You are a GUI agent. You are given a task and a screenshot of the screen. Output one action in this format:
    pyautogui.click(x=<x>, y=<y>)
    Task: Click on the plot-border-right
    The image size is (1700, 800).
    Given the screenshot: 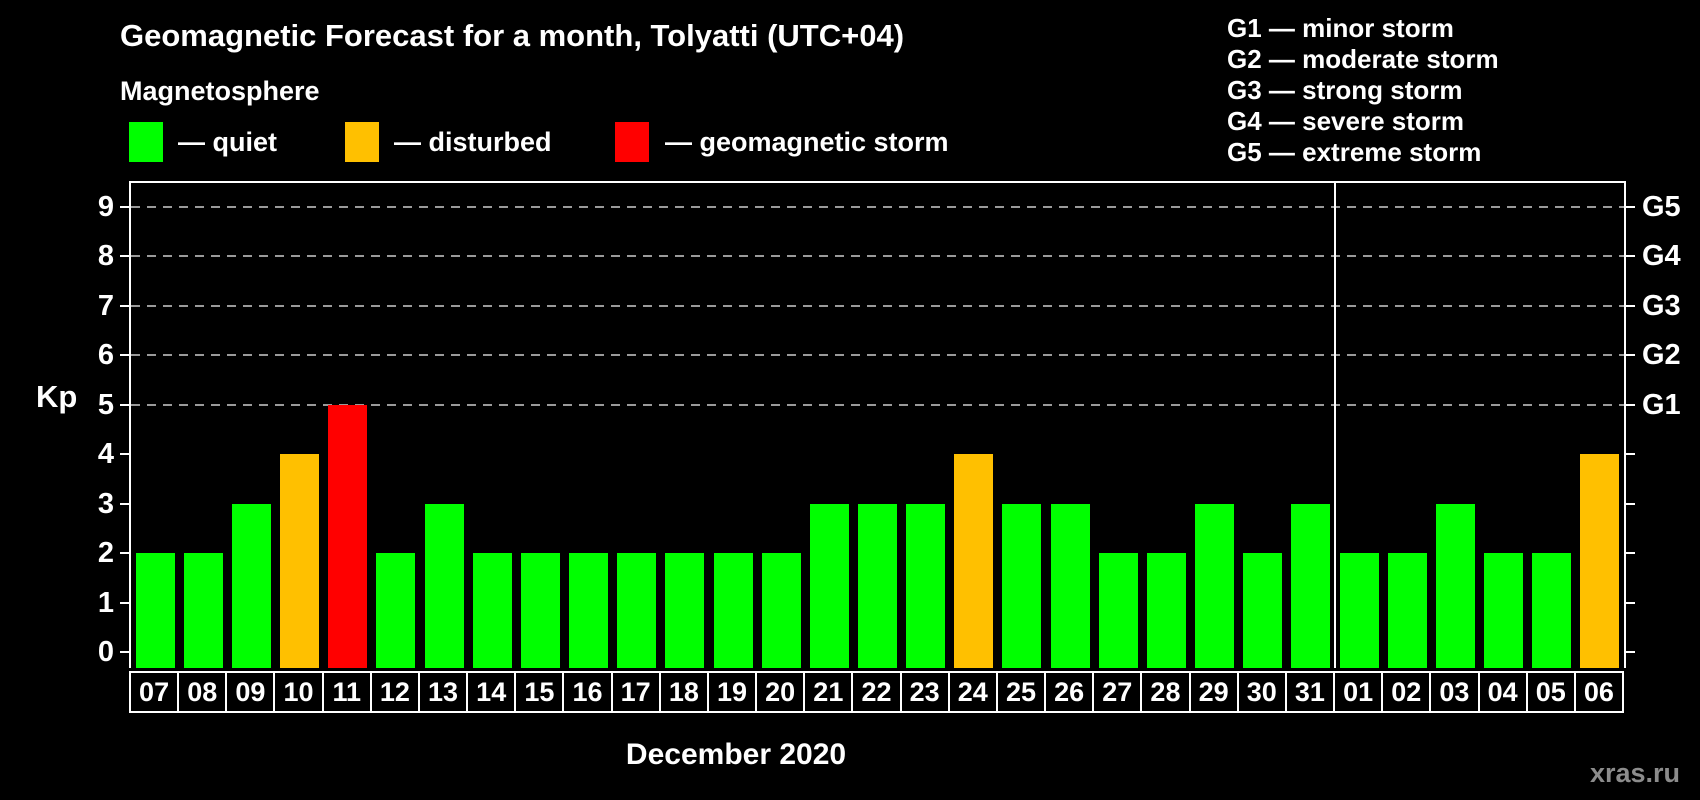 What is the action you would take?
    pyautogui.click(x=1625, y=424)
    